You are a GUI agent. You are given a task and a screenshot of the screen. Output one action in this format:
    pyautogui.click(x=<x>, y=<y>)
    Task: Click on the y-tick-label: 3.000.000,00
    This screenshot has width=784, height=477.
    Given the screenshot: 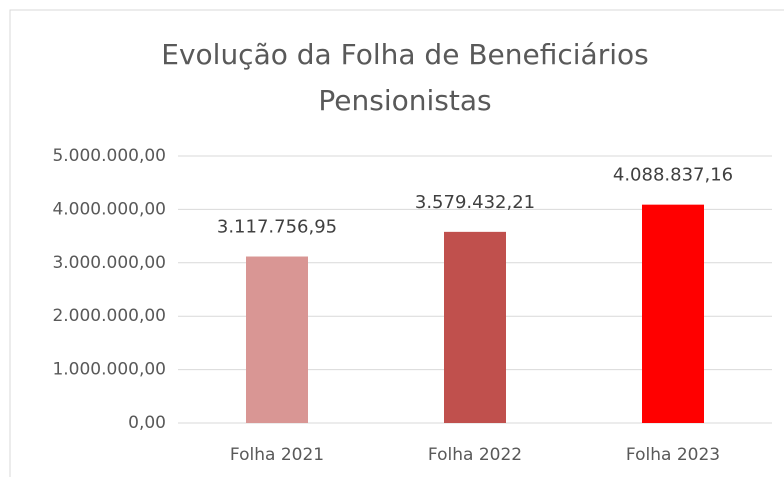 What is the action you would take?
    pyautogui.click(x=109, y=263)
    